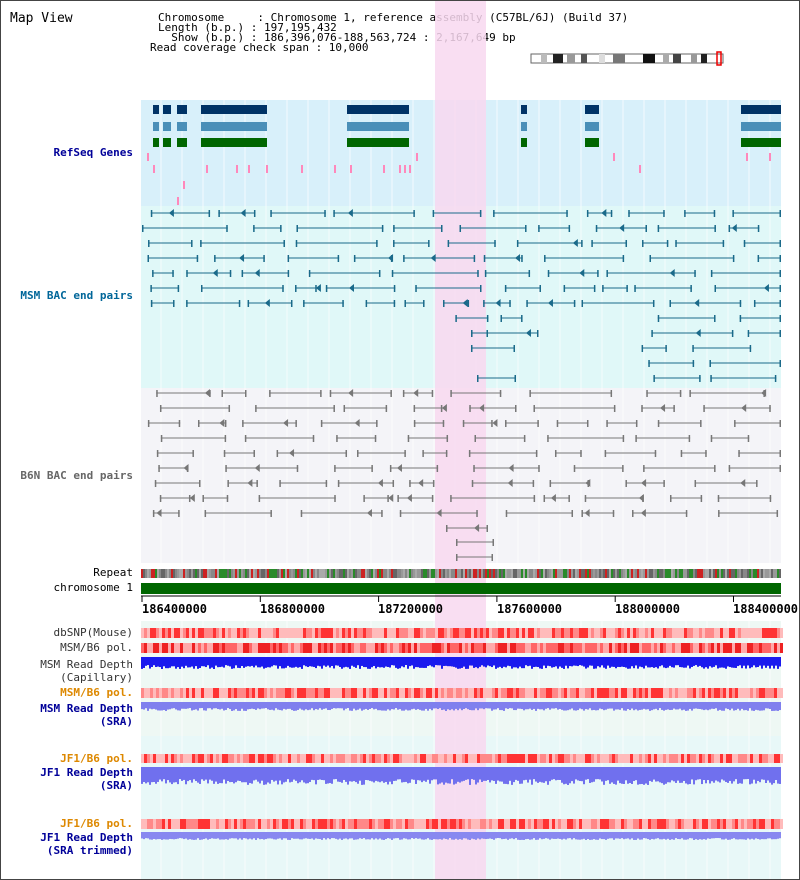  What do you see at coordinates (76, 295) in the screenshot?
I see `msm-bac-label: MSM BAC end pairs` at bounding box center [76, 295].